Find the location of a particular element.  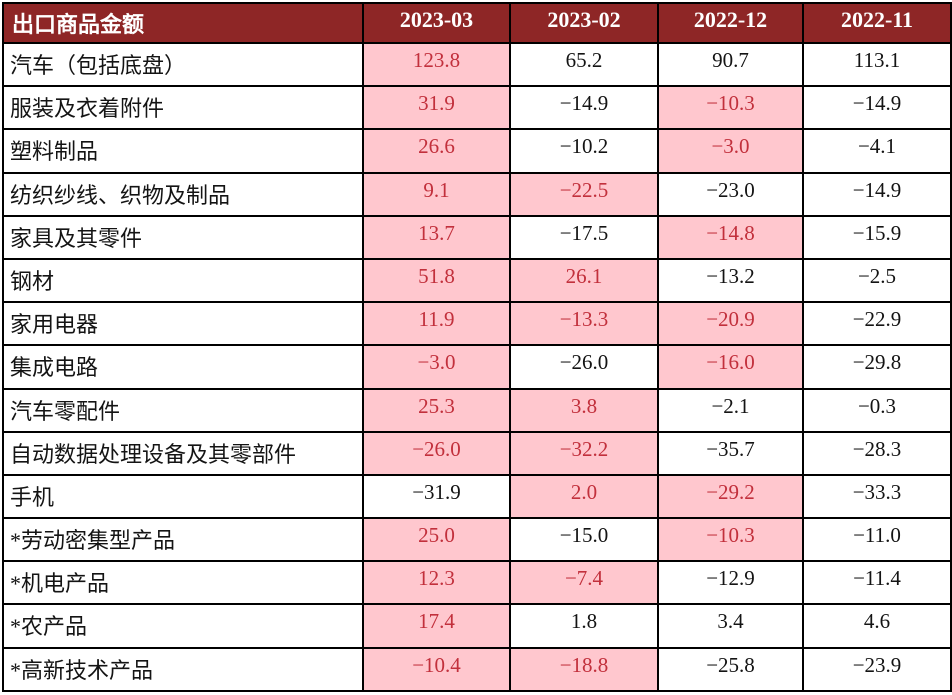

value-cell: −26.0 is located at coordinates (584, 367).